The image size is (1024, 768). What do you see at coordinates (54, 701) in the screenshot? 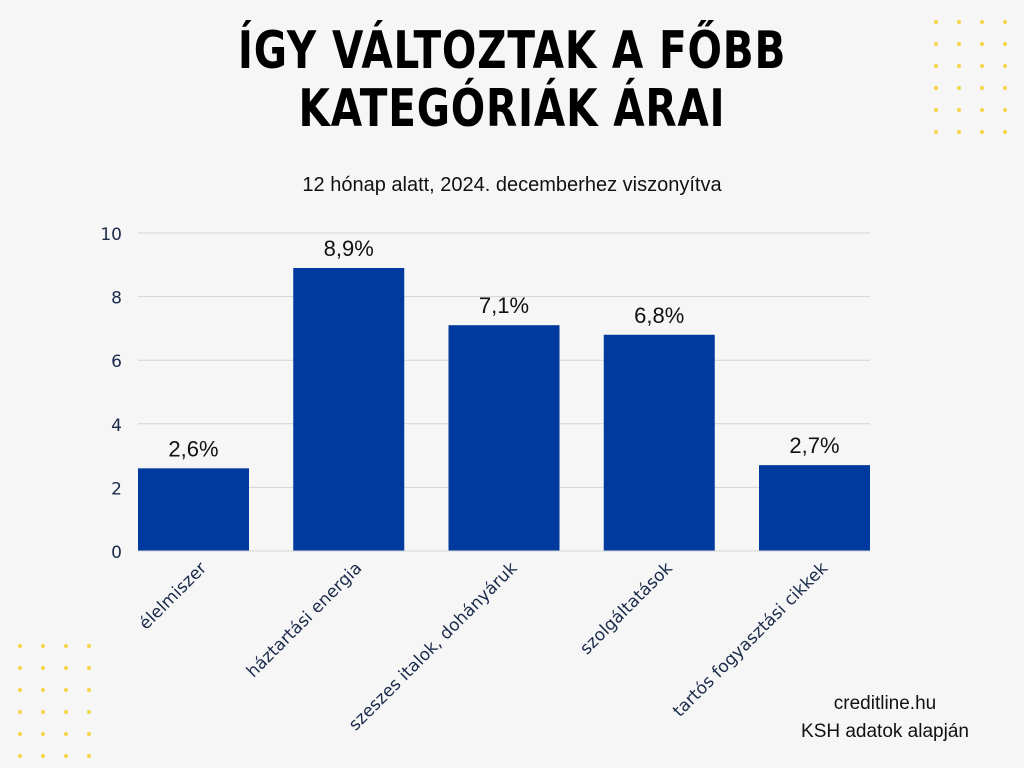
I see `decorative-dots-bottom-left` at bounding box center [54, 701].